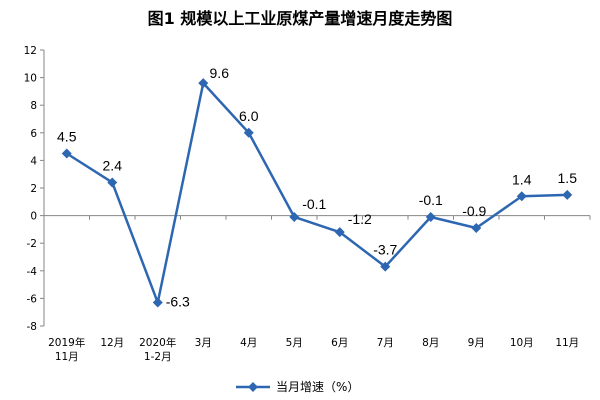  Describe the element at coordinates (33, 189) in the screenshot. I see `y-tick-label: 2` at that location.